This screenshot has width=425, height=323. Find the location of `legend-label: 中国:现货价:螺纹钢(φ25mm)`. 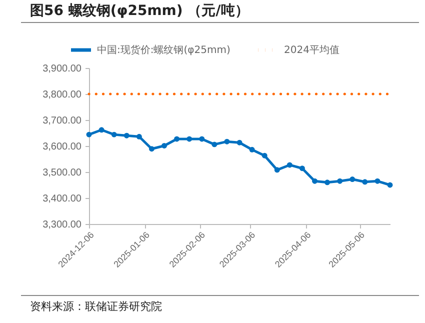

legend-label: 中国:现货价:螺纹钢(φ25mm) is located at coordinates (163, 50).